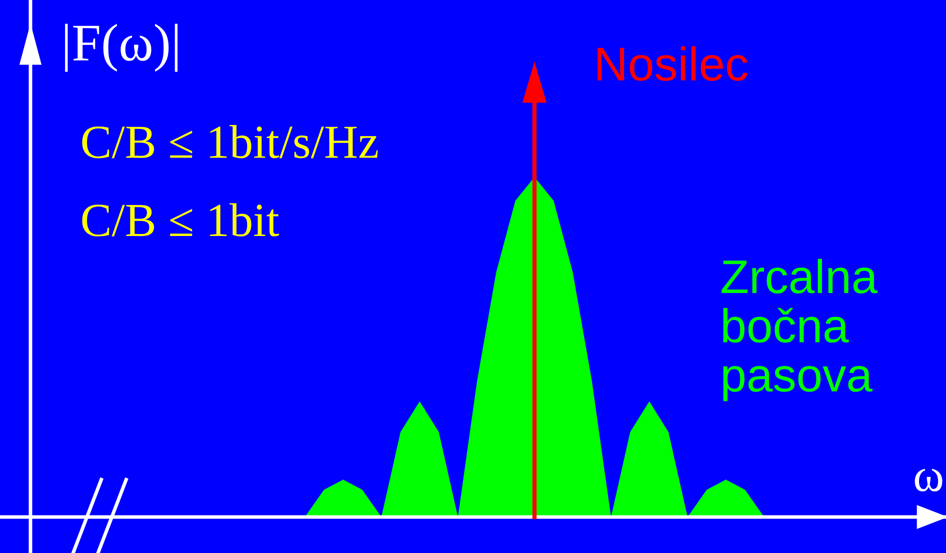  I want to click on x-axis-title: ω, so click(928, 480).